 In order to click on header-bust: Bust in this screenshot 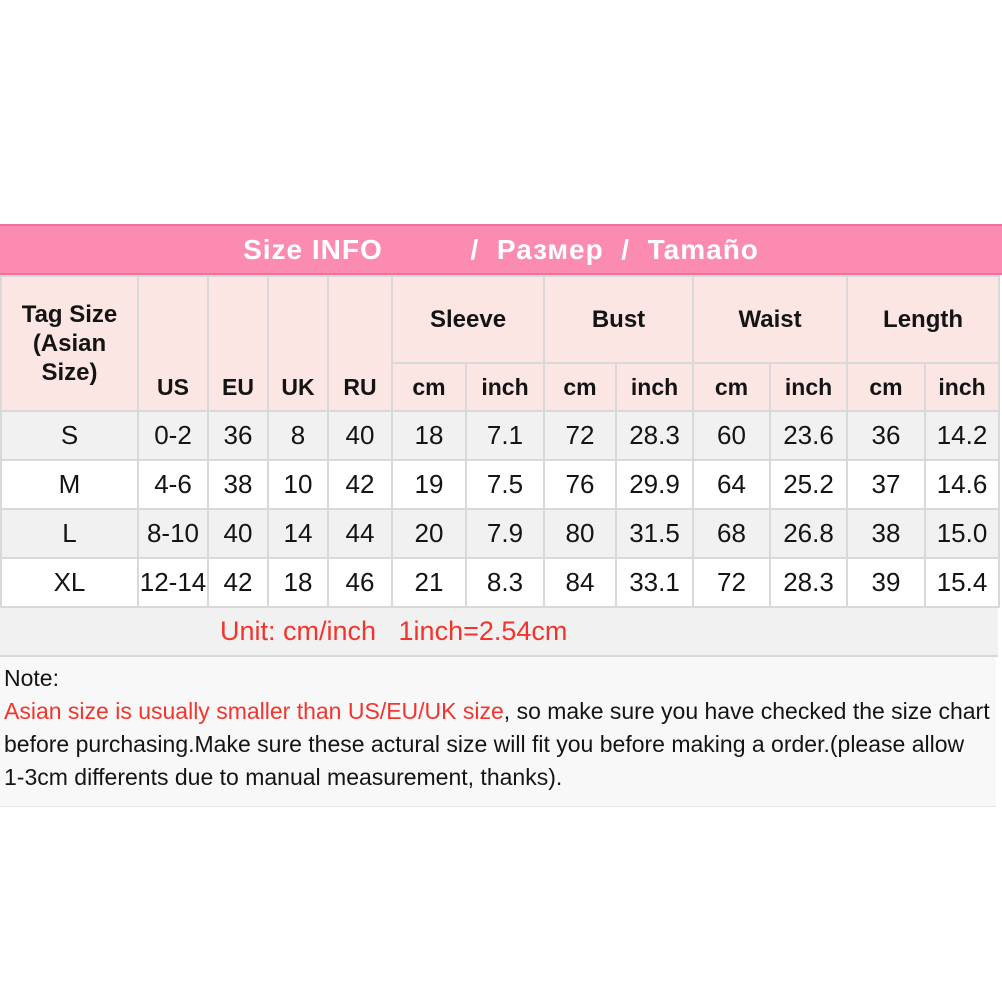, I will do `click(619, 319)`.